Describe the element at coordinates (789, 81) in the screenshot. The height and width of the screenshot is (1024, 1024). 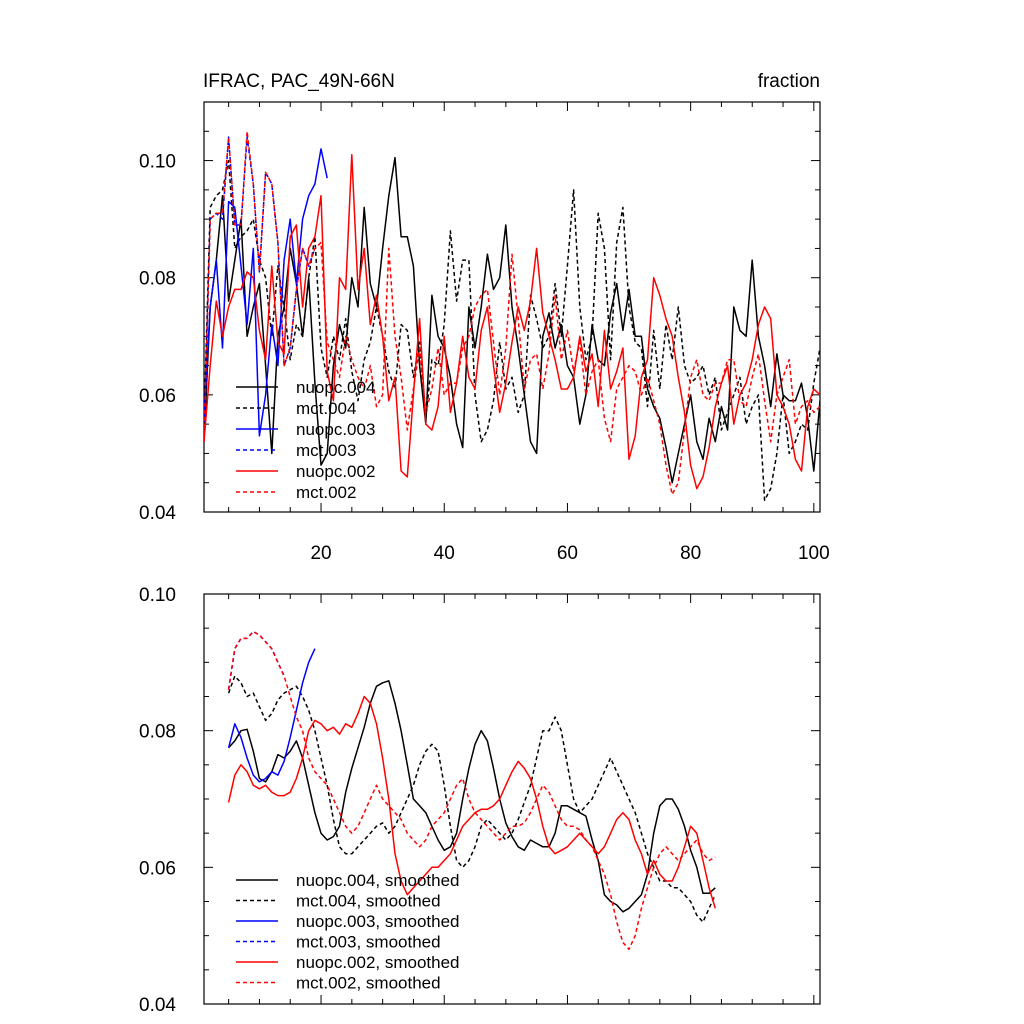
I see `units-label: fraction` at that location.